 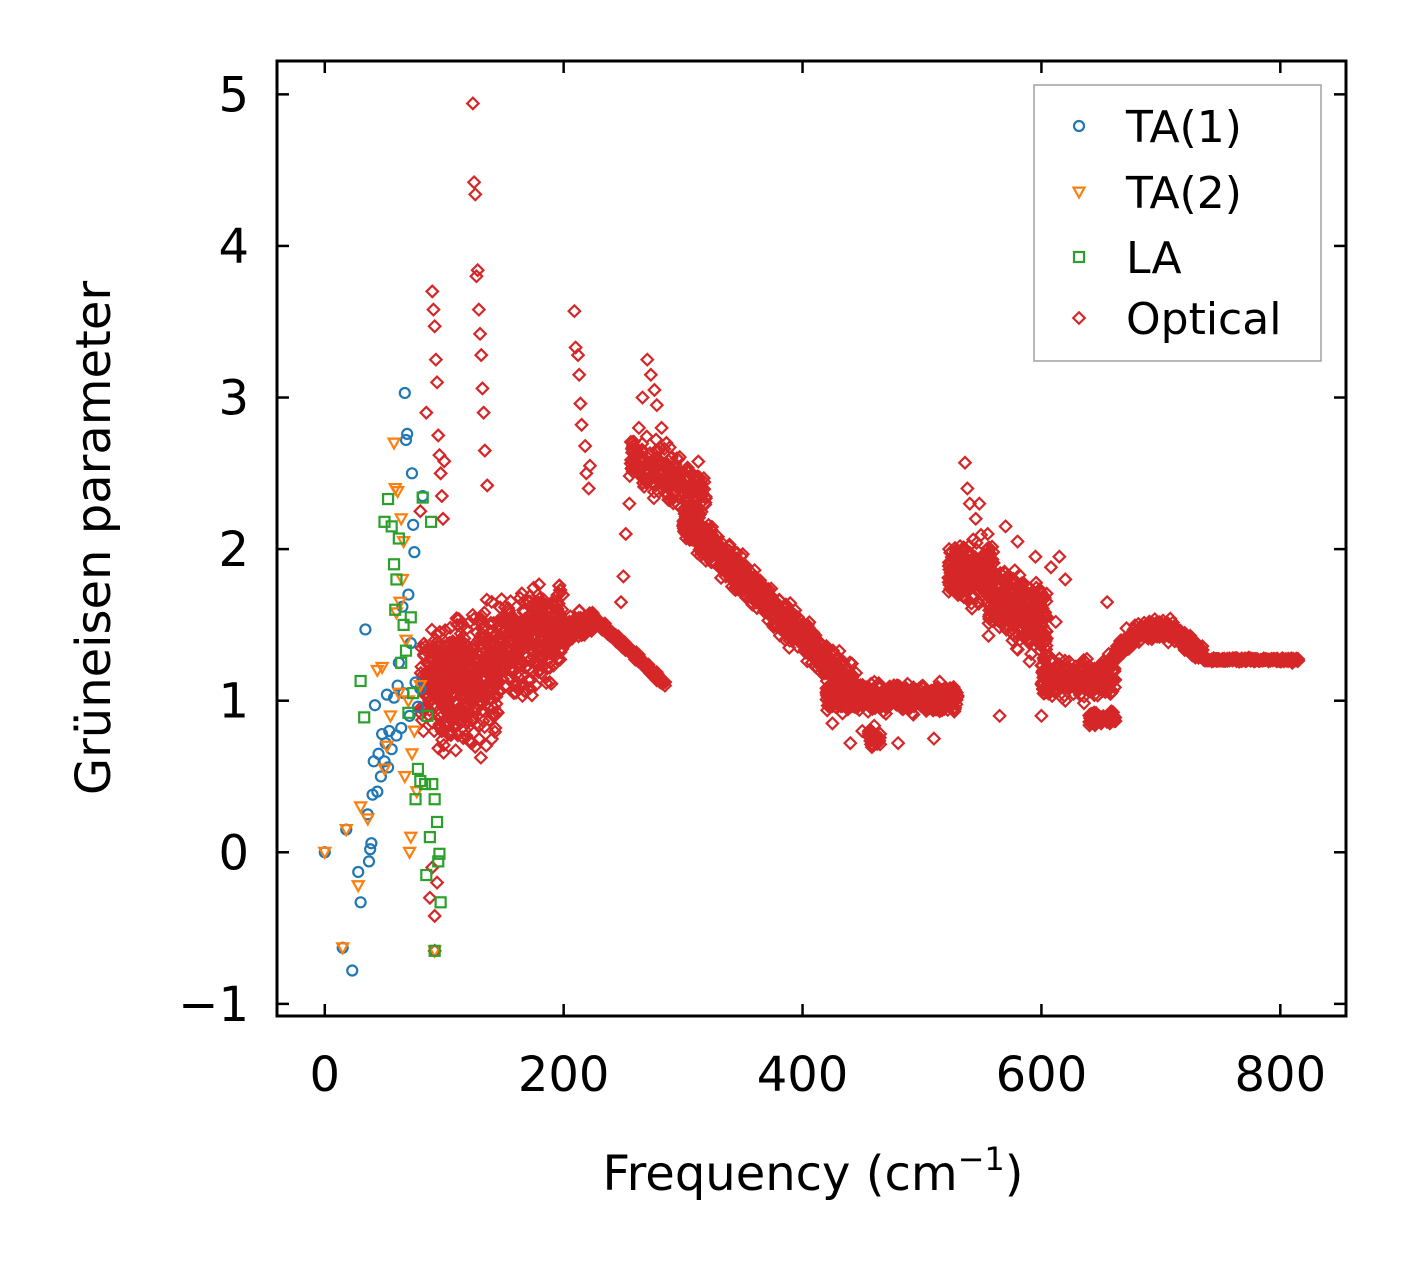 What do you see at coordinates (213, 1005) in the screenshot?
I see `y-tick-label: −1` at bounding box center [213, 1005].